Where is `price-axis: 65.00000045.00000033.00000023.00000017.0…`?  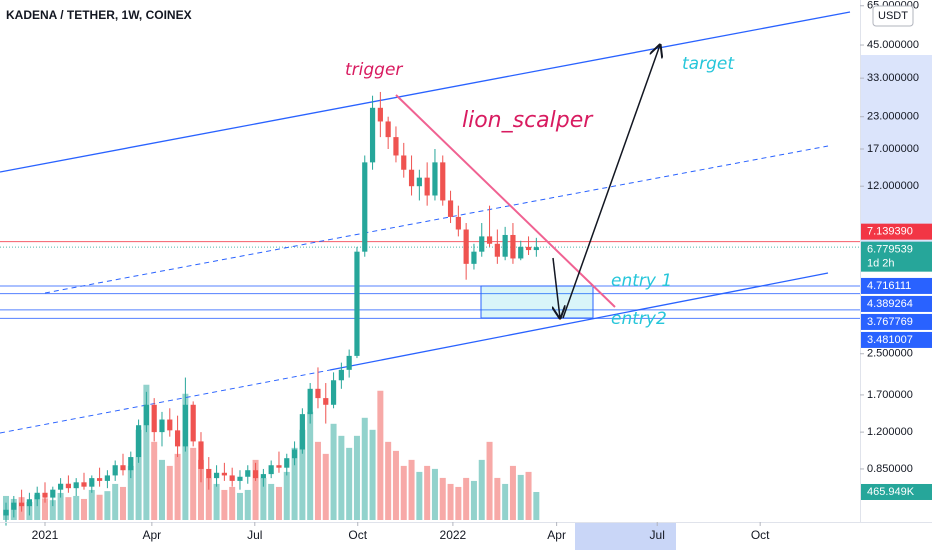 price-axis: 65.00000045.00000033.00000023.00000017.0… is located at coordinates (896, 250).